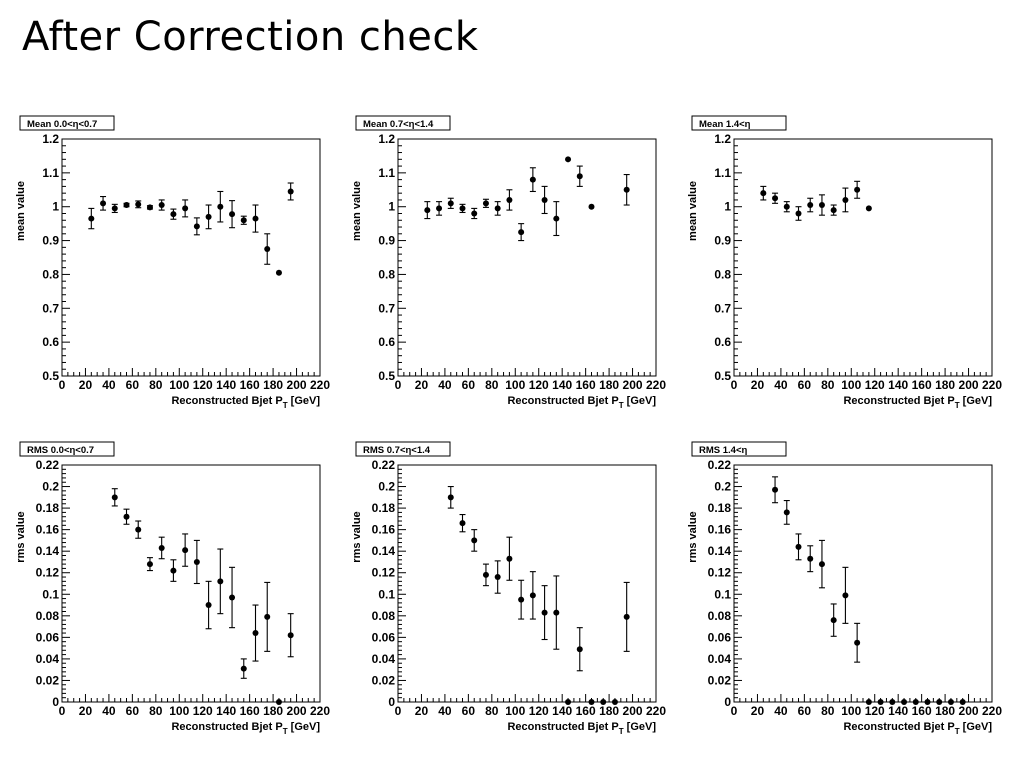 The image size is (1024, 768). I want to click on y-axis-title: mean value, so click(21, 211).